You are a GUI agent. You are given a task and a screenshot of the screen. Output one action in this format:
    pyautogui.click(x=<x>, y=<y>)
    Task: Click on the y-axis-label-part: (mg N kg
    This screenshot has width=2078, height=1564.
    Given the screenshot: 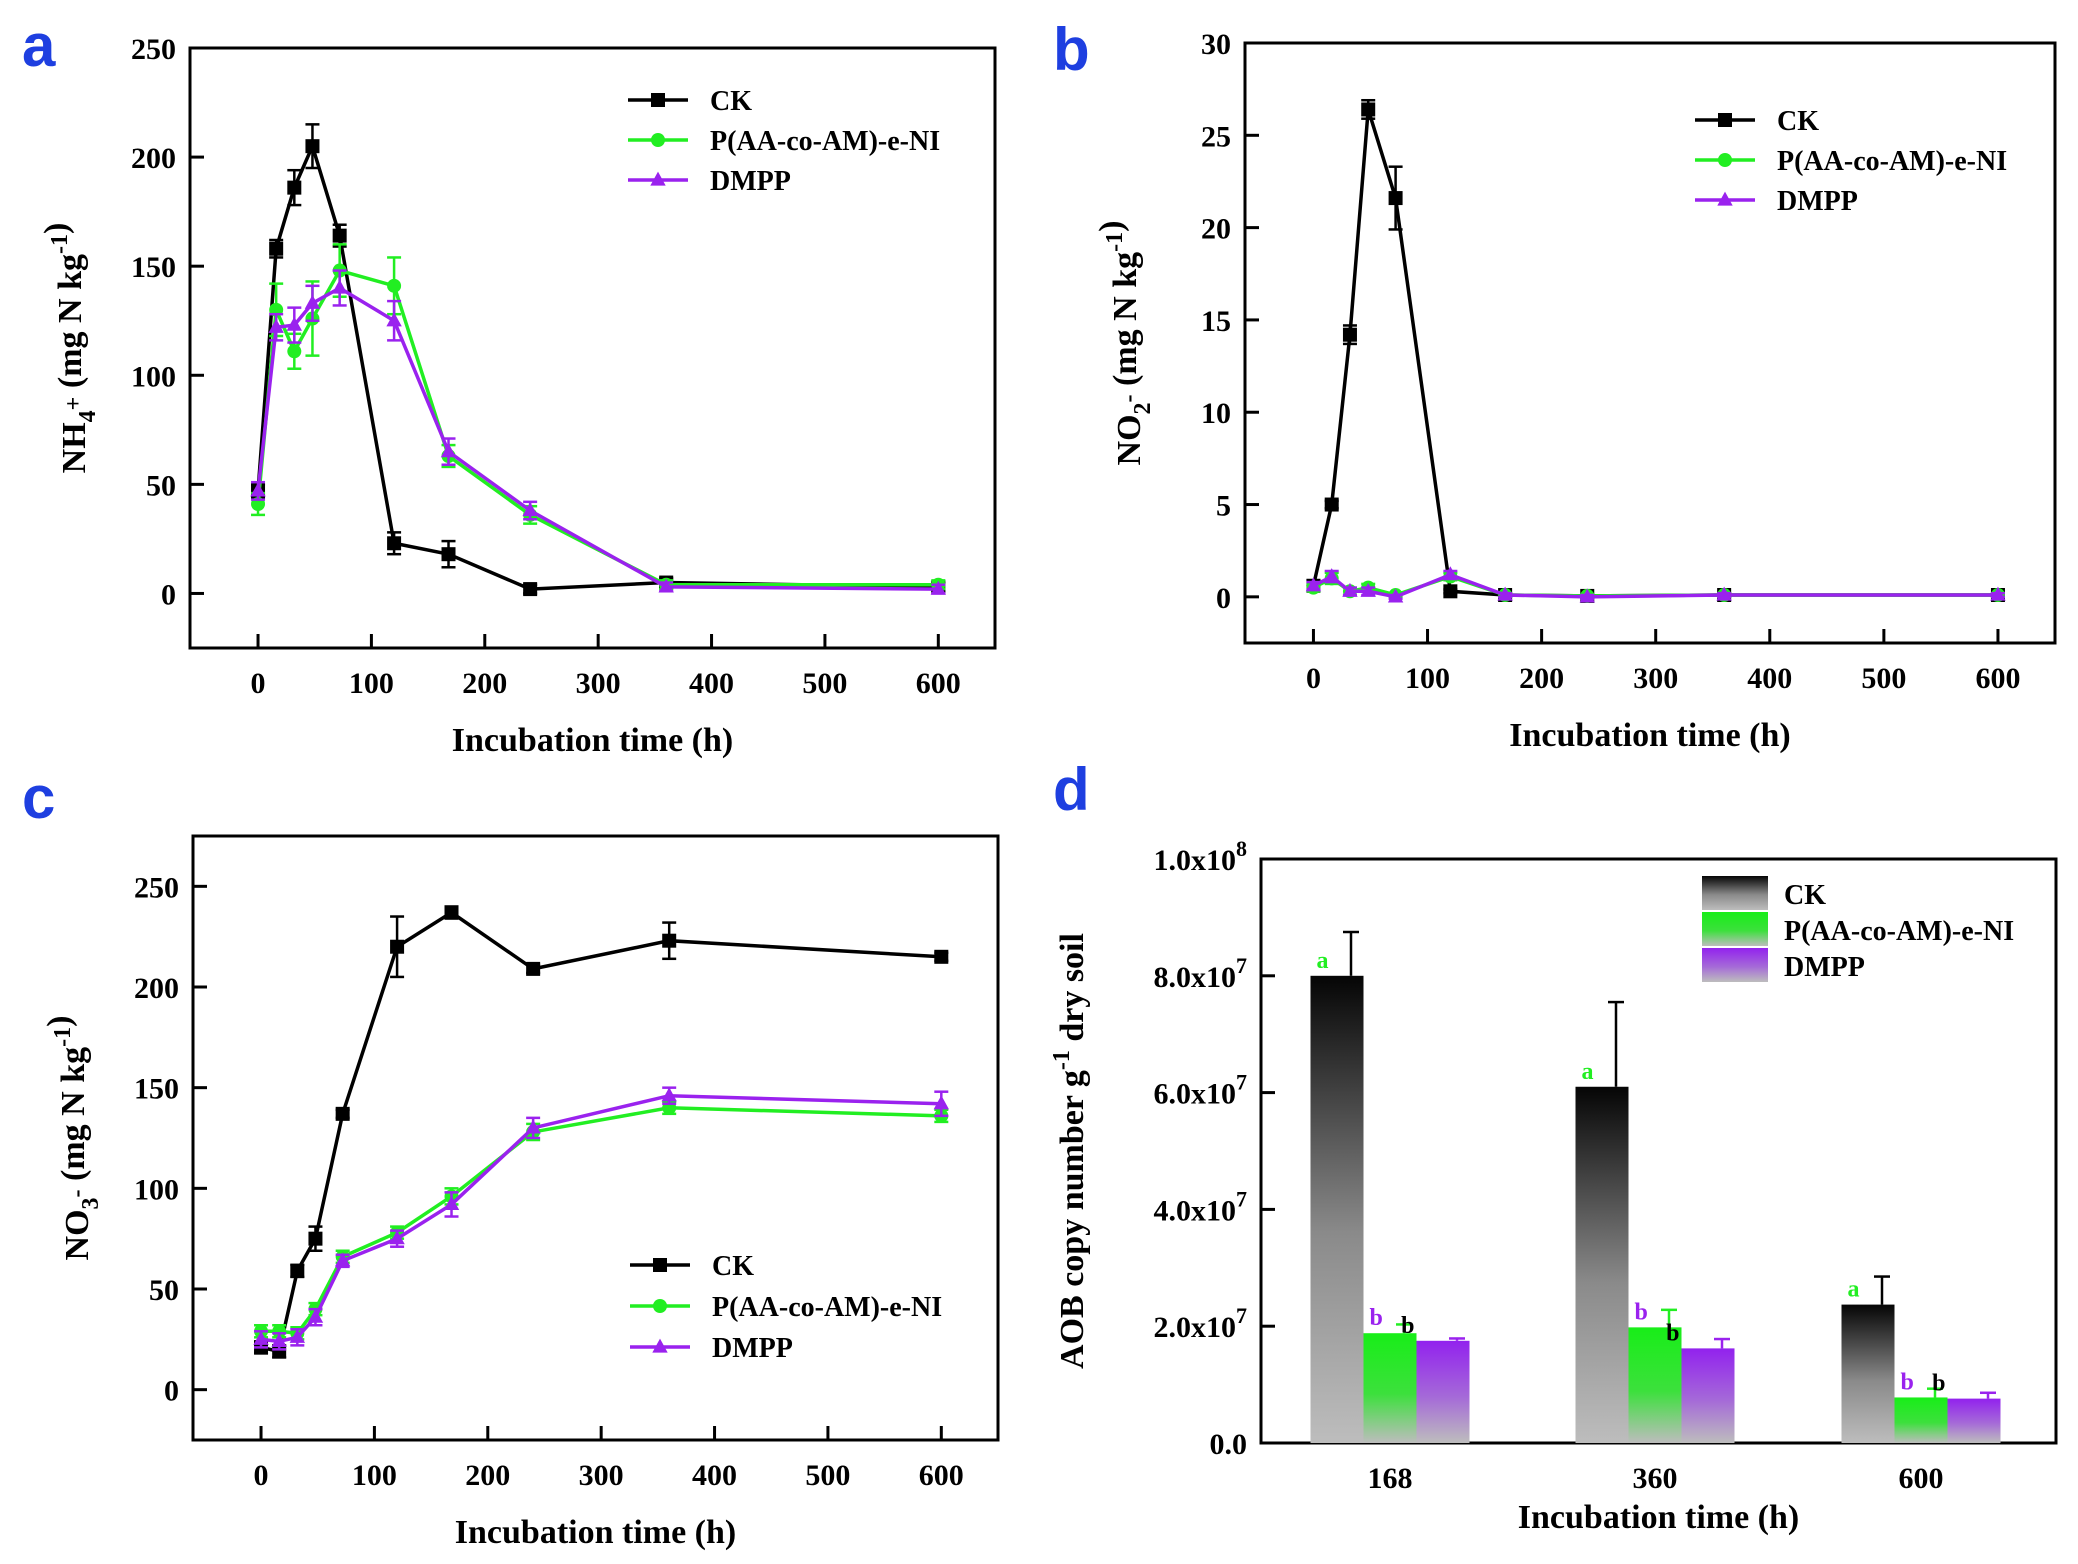 What is the action you would take?
    pyautogui.click(x=73, y=1118)
    